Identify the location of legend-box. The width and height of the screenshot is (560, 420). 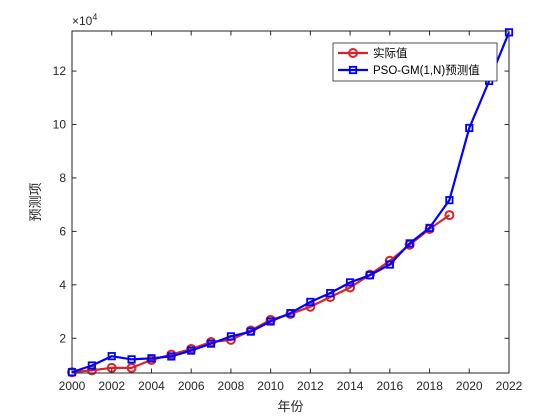
(415, 62).